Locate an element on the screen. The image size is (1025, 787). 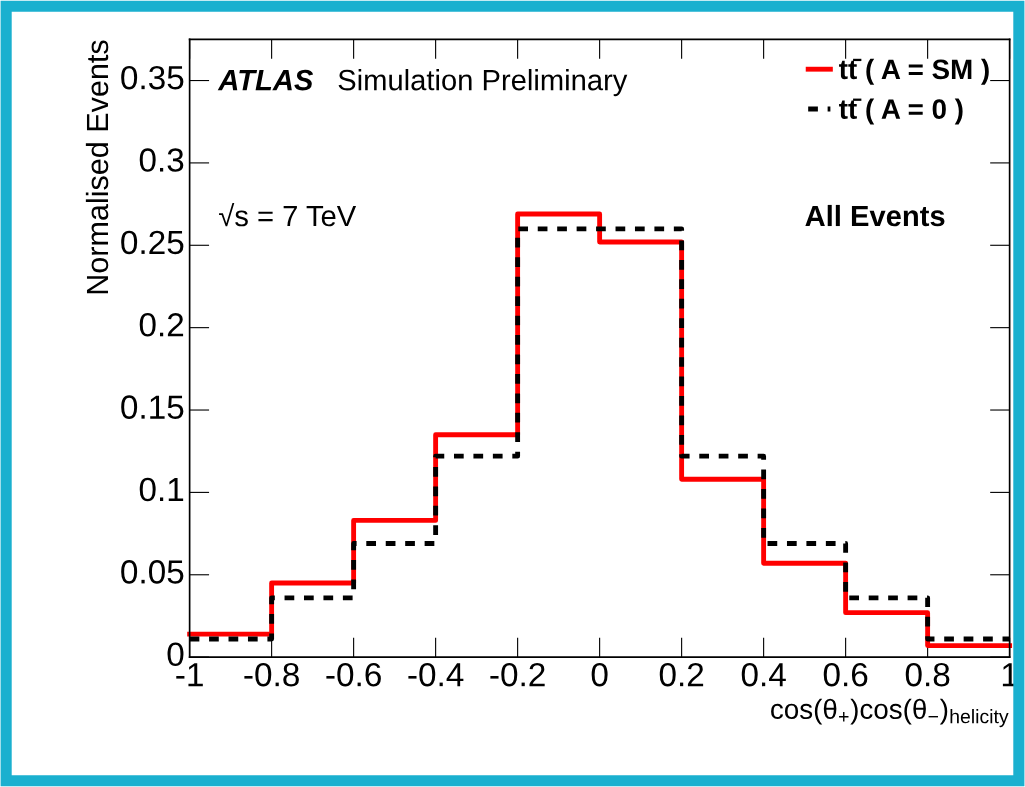
annotation: Simulation Preliminary is located at coordinates (483, 83).